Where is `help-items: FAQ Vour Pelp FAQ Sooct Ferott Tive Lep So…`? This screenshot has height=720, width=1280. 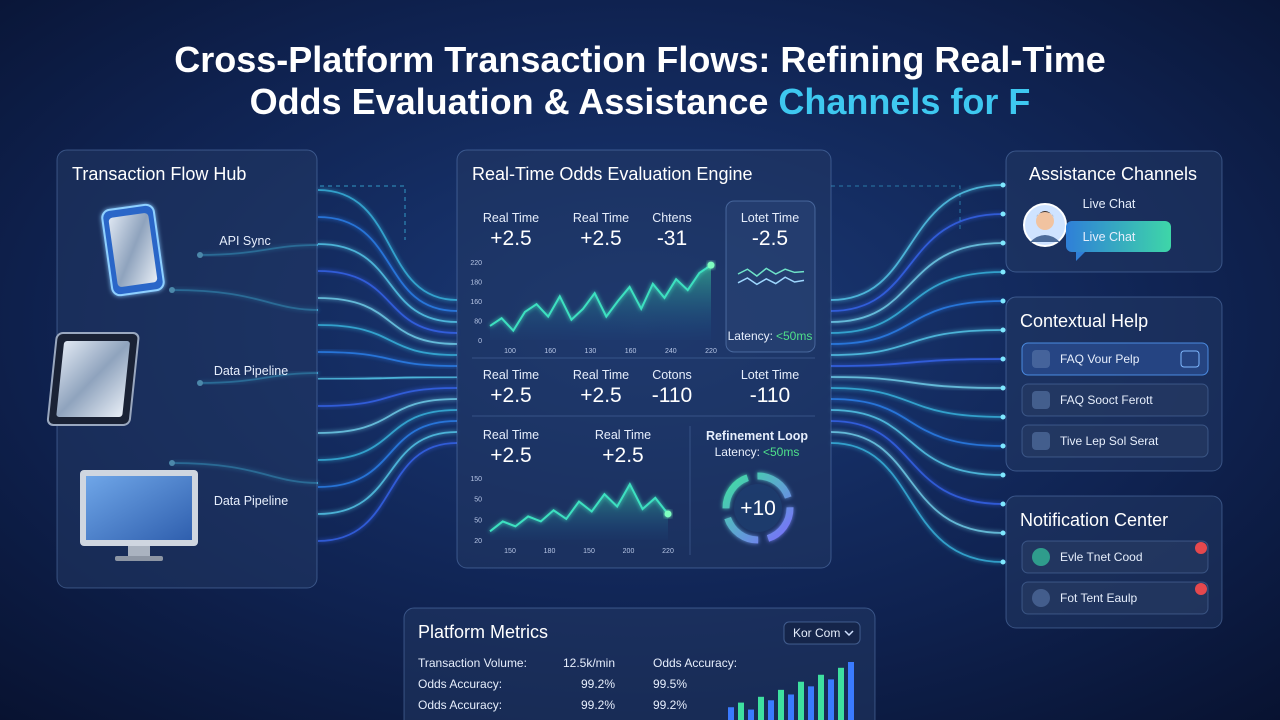
help-items: FAQ Vour Pelp FAQ Sooct Ferott Tive Lep So… is located at coordinates (1115, 400).